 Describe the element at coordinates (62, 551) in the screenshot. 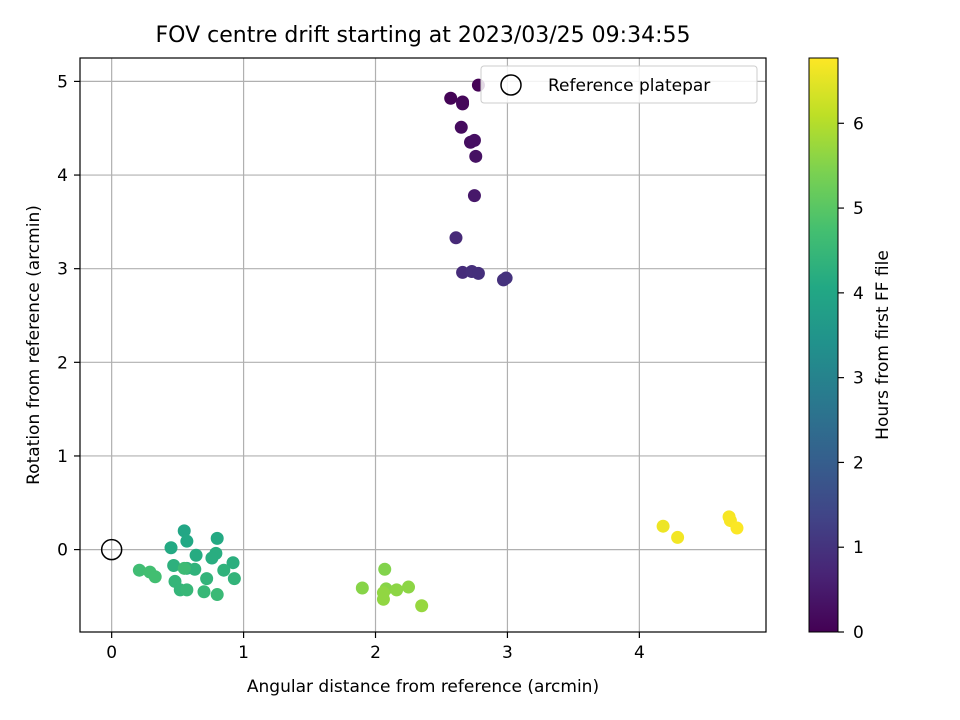

I see `y-tick-label: 0` at that location.